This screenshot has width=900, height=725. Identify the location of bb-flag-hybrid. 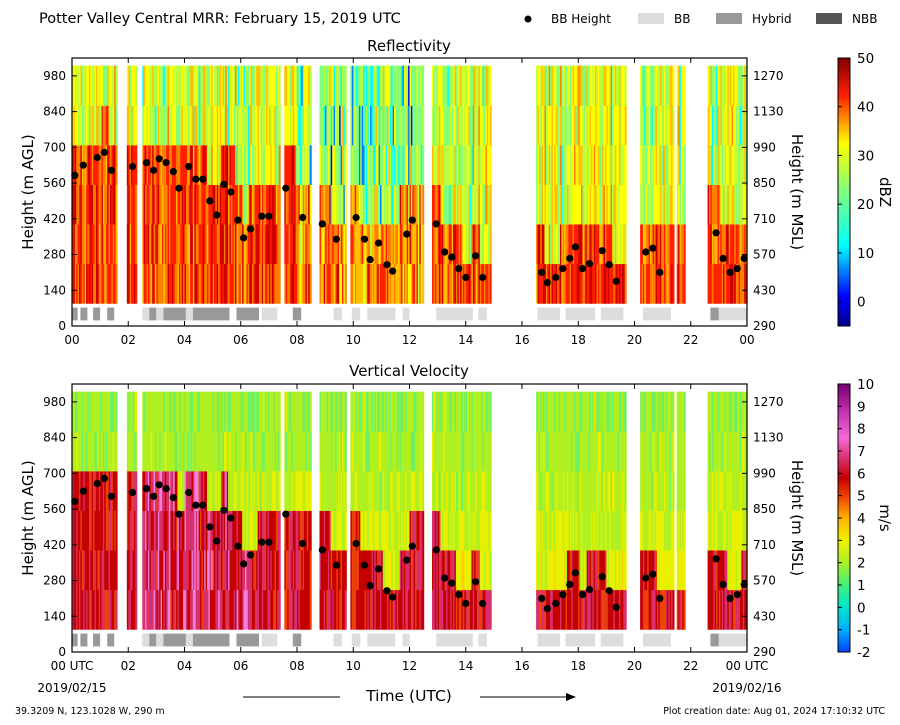
(297, 314).